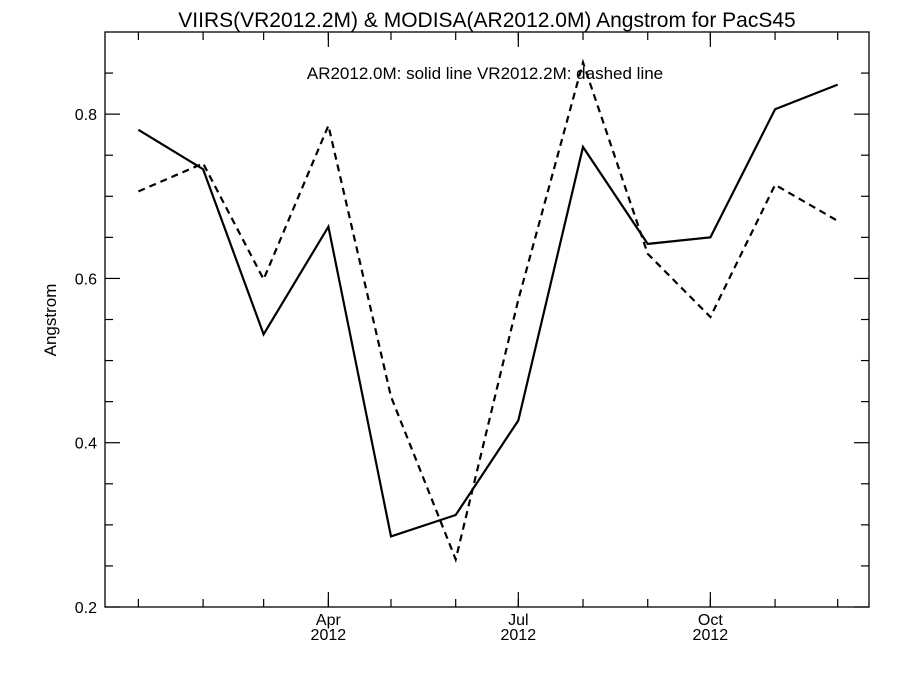  I want to click on y-tick-label: 0.6, so click(86, 279).